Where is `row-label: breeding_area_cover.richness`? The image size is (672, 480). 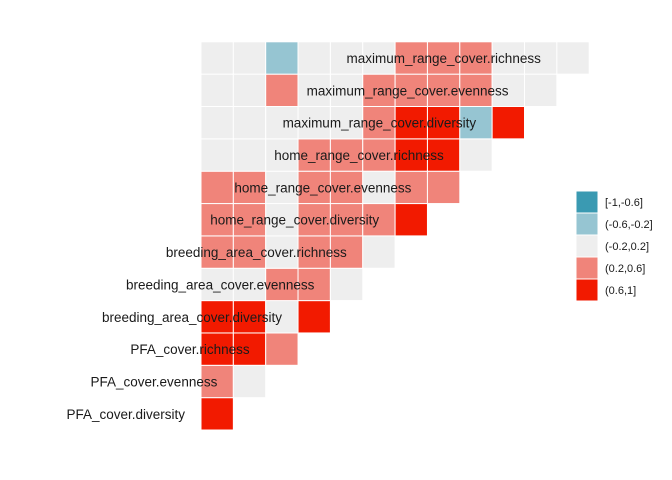 row-label: breeding_area_cover.richness is located at coordinates (256, 252).